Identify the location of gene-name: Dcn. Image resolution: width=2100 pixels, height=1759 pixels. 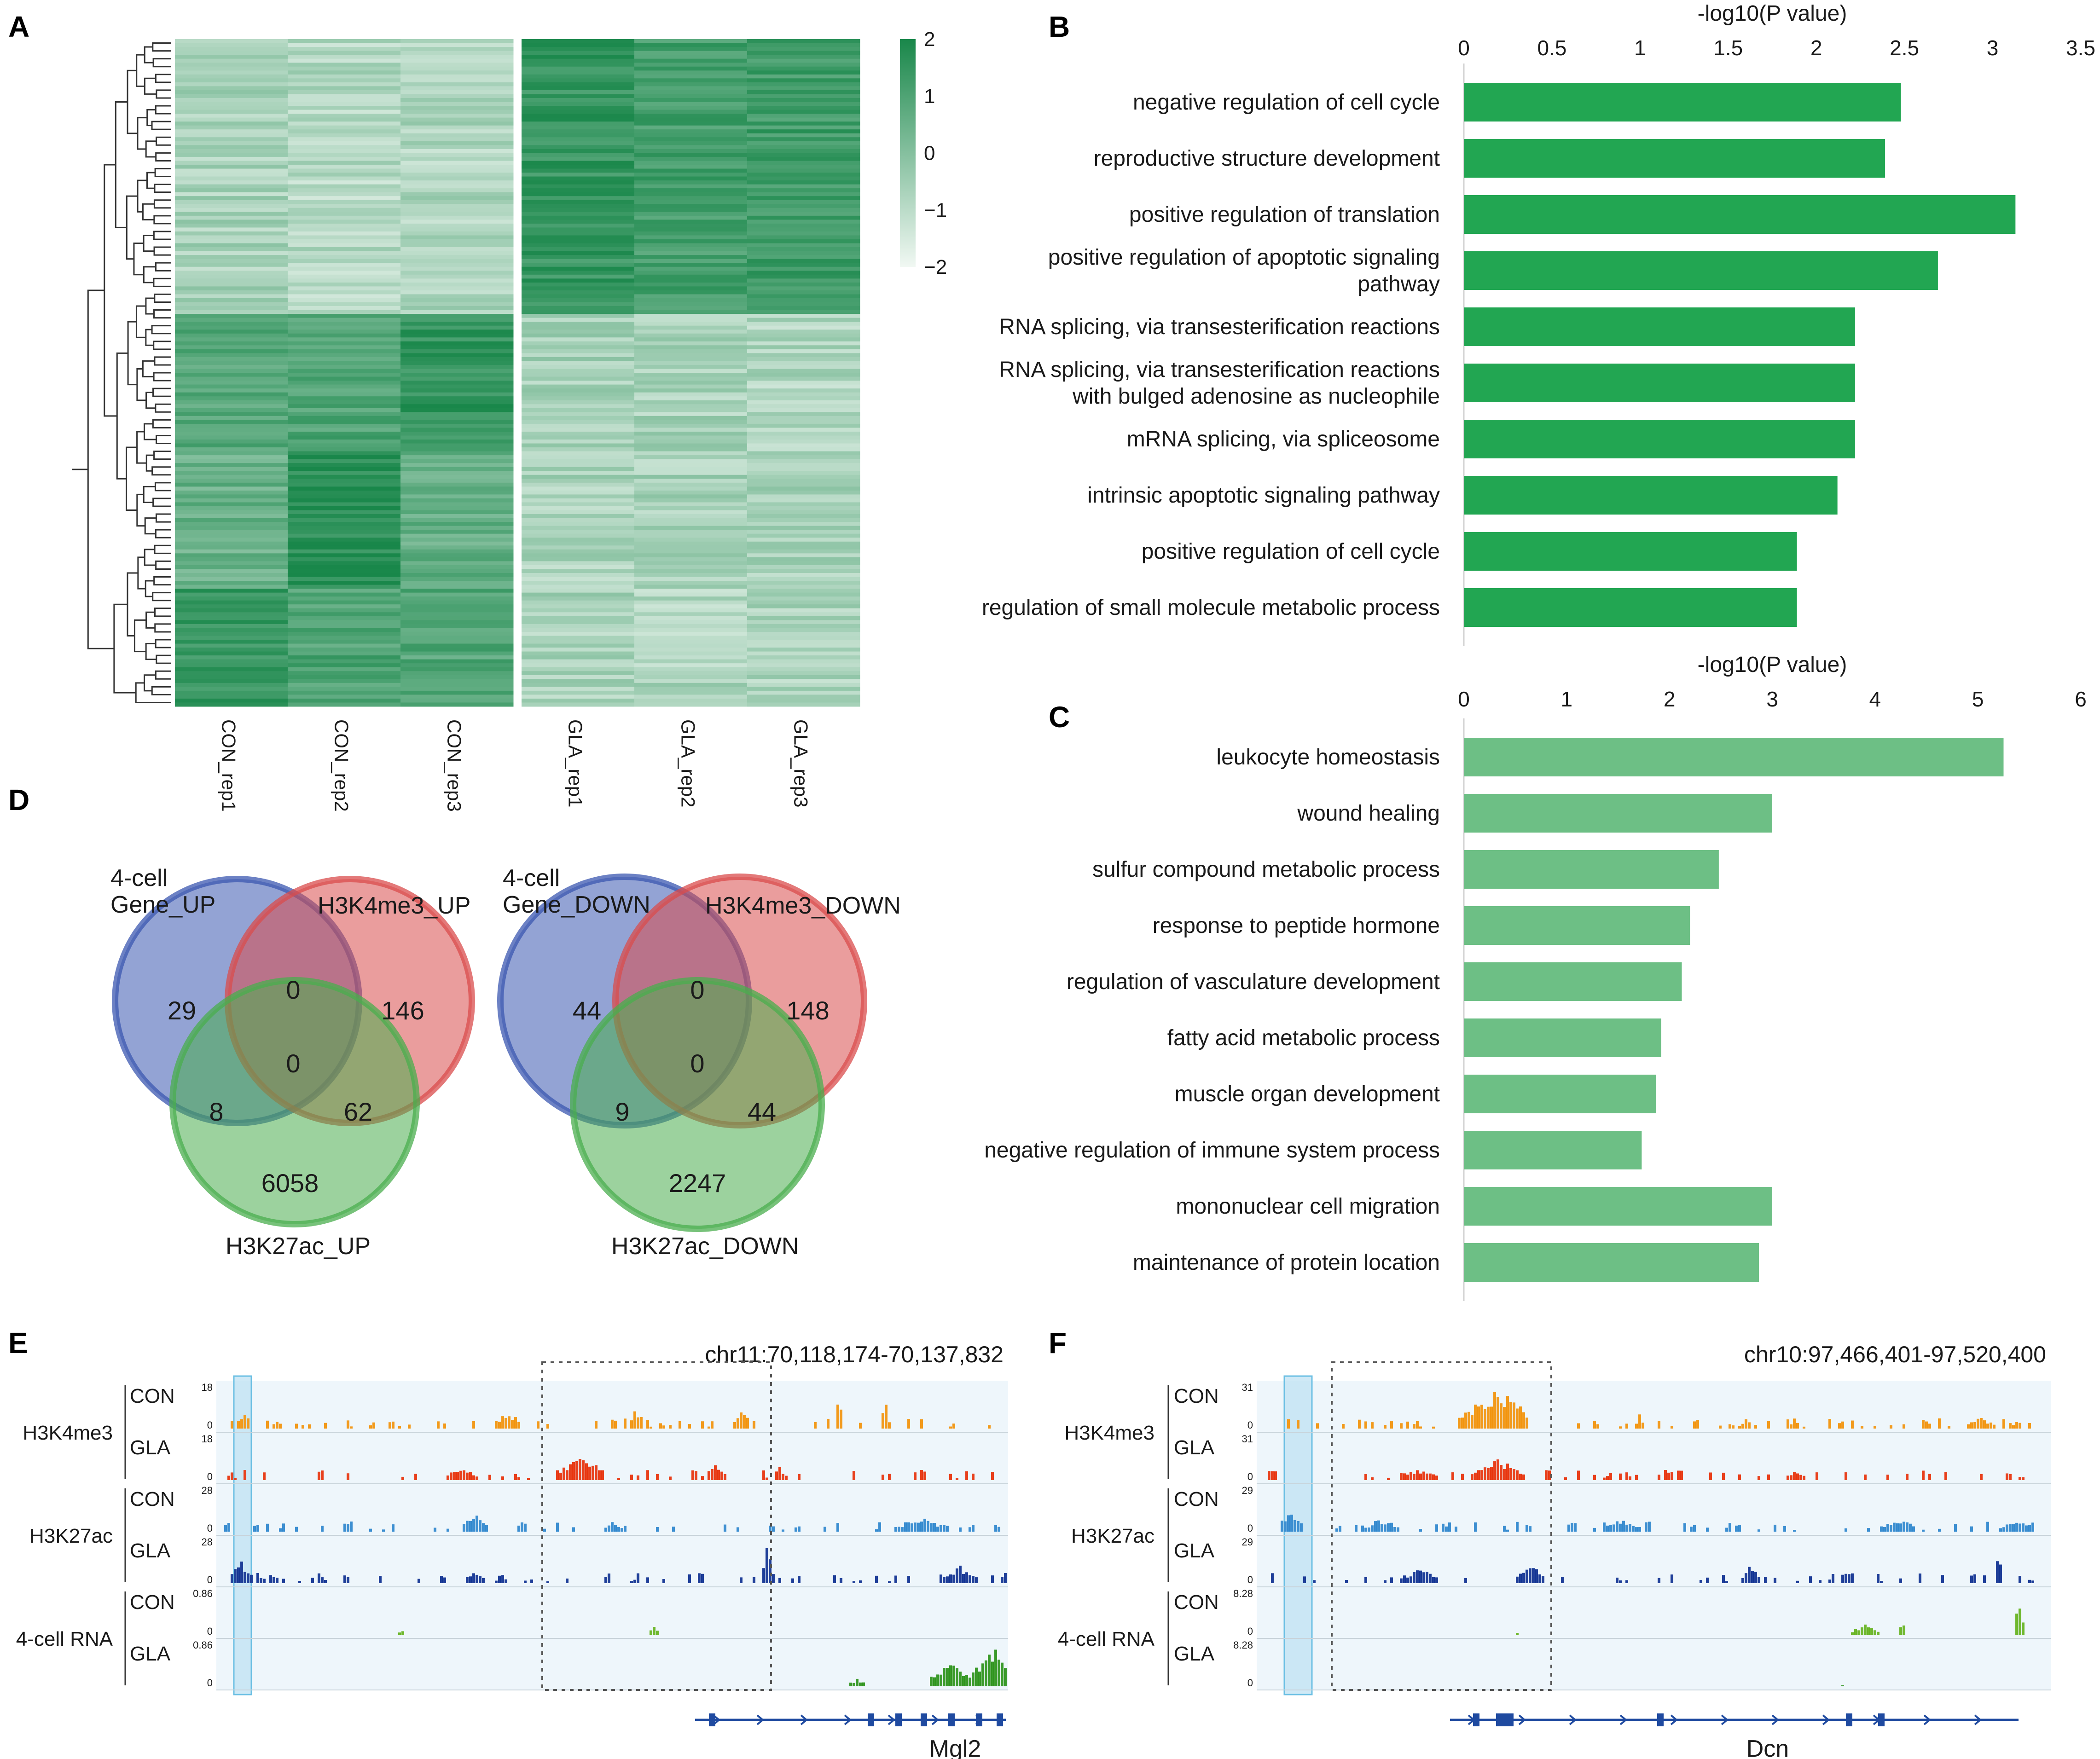
(1767, 1747).